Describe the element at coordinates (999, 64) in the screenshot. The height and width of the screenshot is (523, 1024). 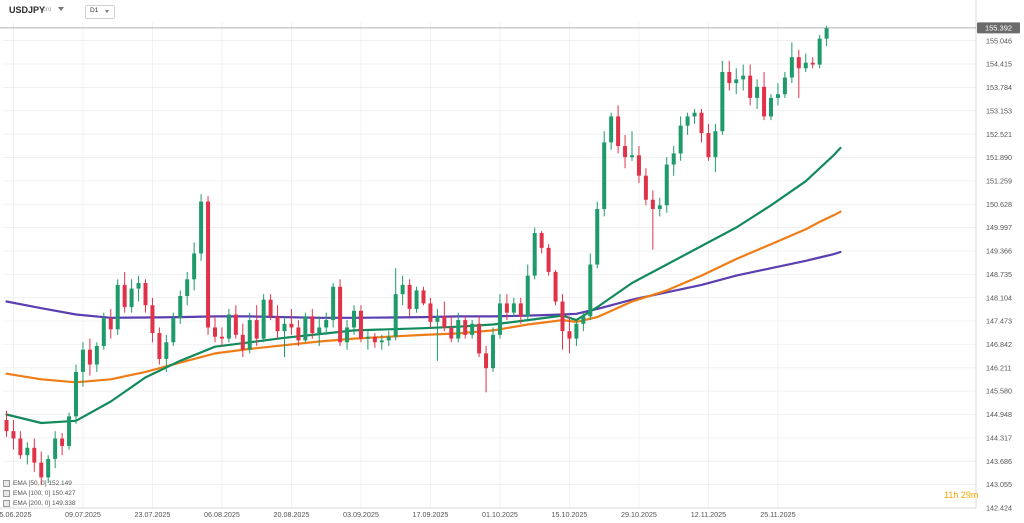
I see `y-tick-label: 154.415` at that location.